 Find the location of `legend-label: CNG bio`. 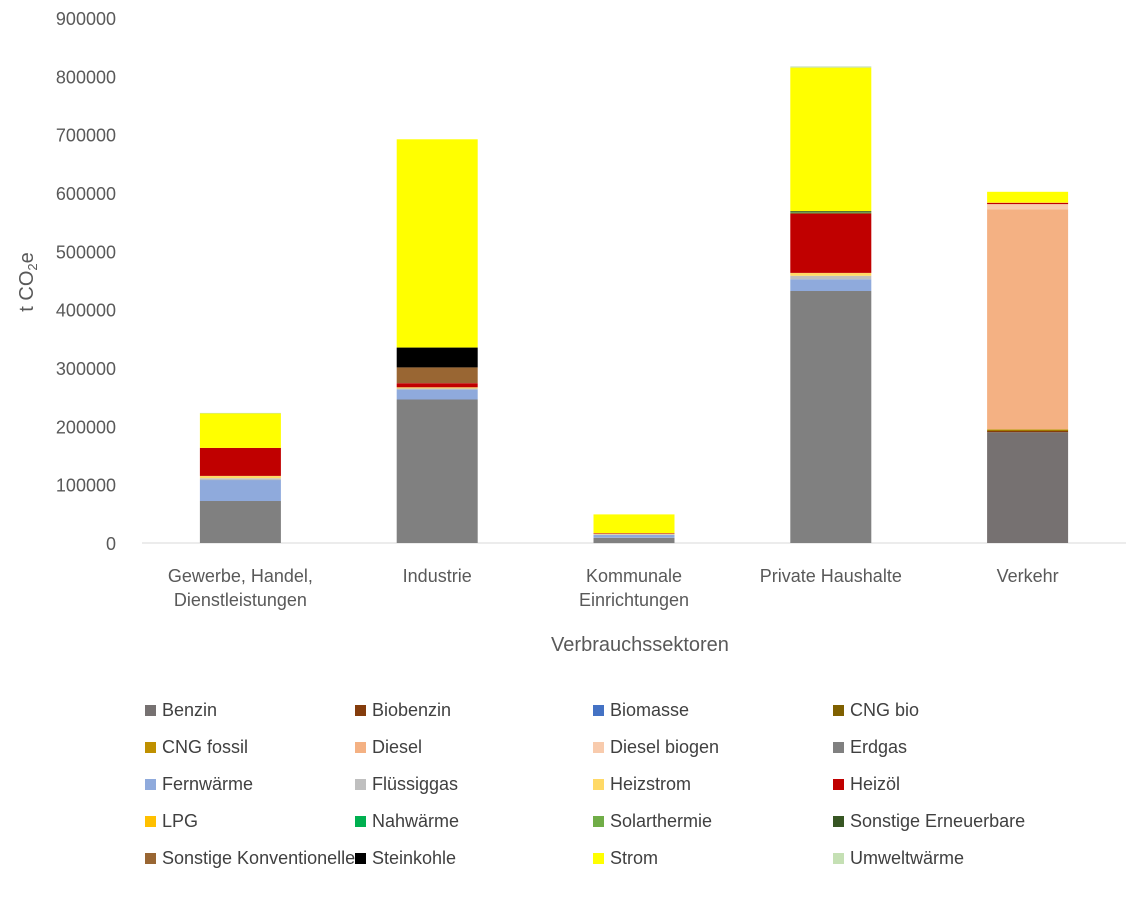

legend-label: CNG bio is located at coordinates (885, 710).